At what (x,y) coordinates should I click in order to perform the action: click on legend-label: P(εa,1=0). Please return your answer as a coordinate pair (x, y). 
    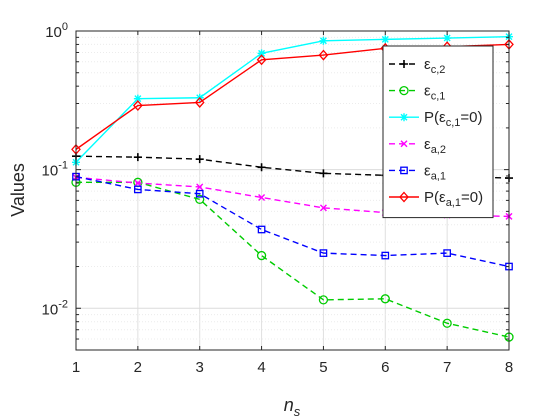
    Looking at the image, I should click on (453, 199).